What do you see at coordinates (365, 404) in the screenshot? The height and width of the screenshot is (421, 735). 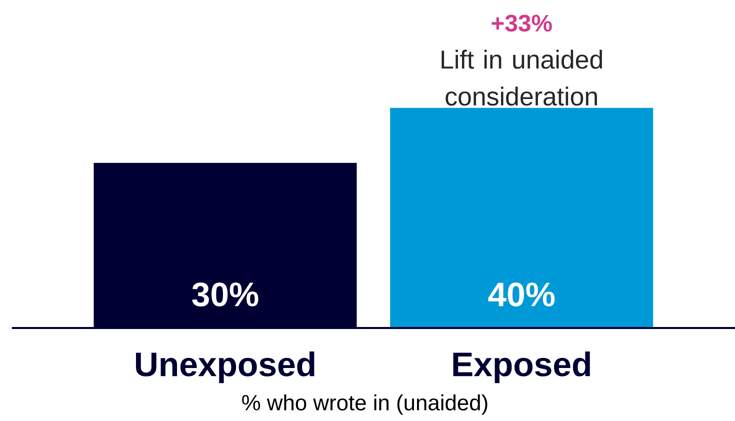 I see `text: % who wrote in (unaided)` at bounding box center [365, 404].